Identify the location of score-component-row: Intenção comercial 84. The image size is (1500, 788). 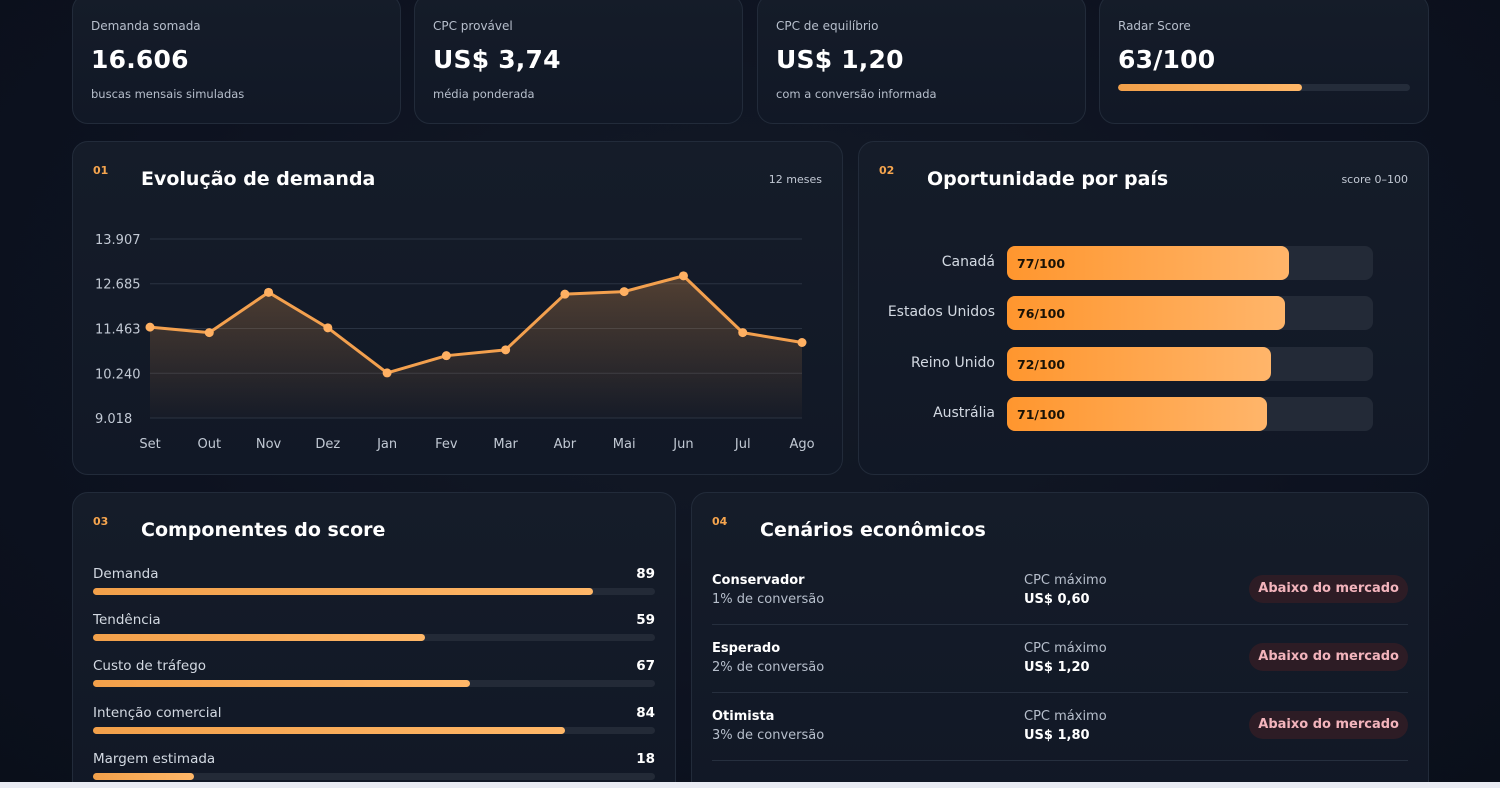
(374, 725).